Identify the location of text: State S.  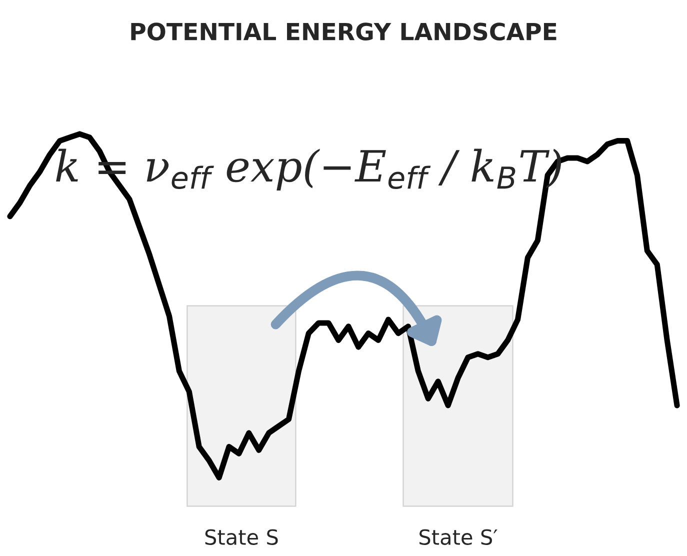
(241, 537).